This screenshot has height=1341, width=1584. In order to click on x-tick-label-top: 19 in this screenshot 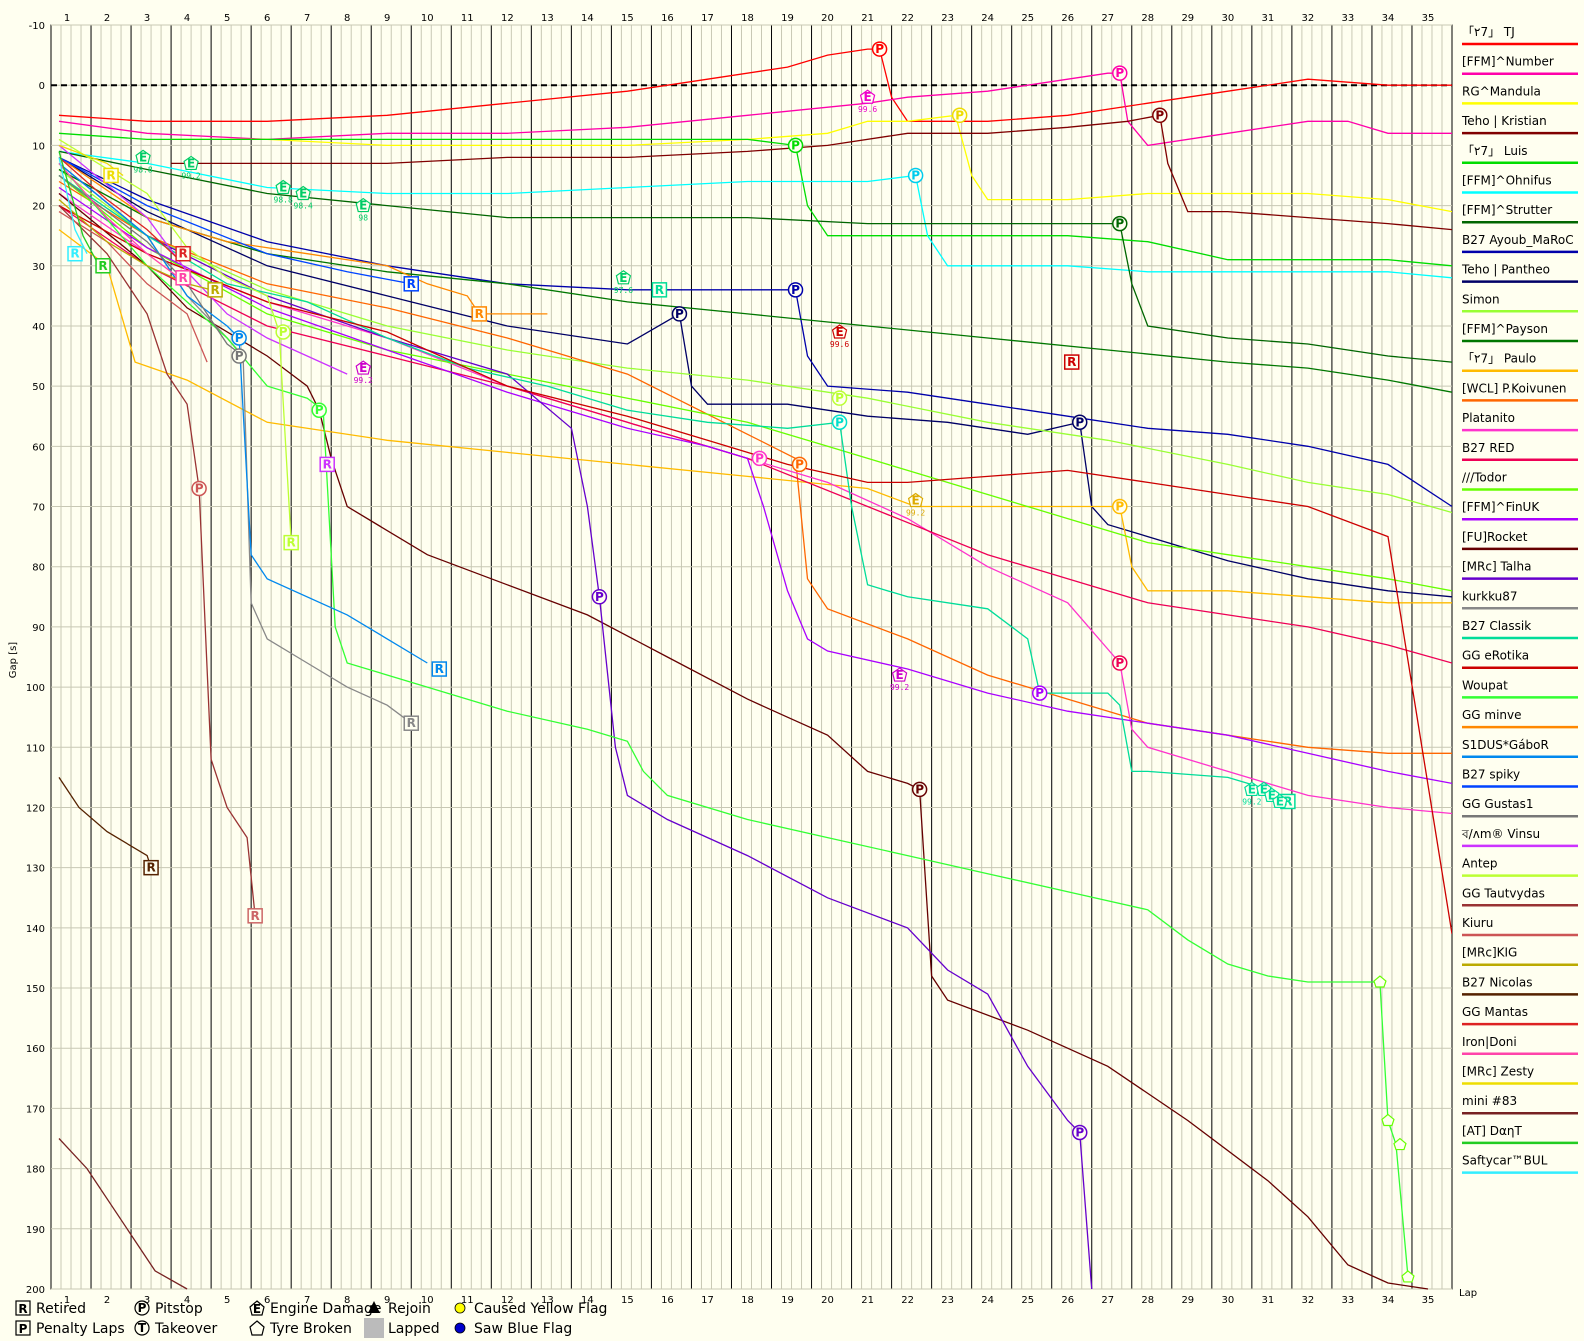, I will do `click(787, 18)`.